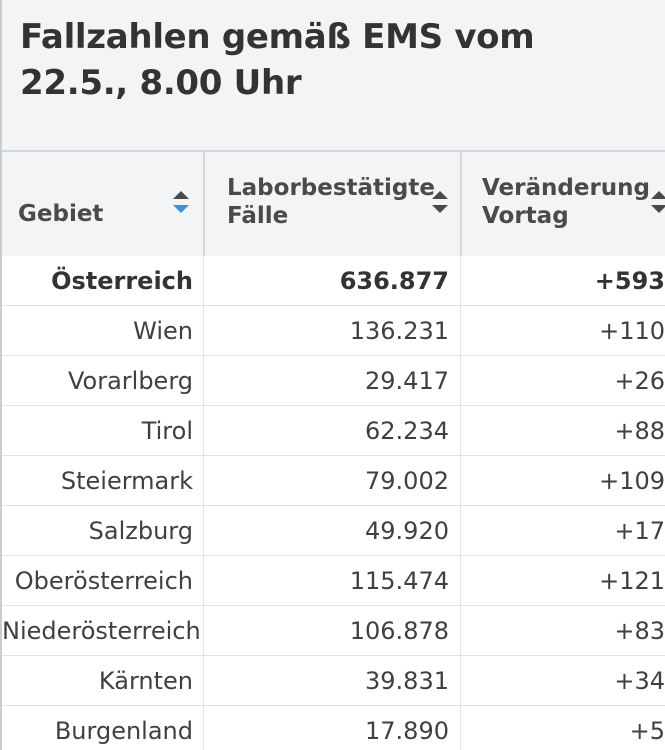  What do you see at coordinates (326, 481) in the screenshot?
I see `cell-faelle: 79.002` at bounding box center [326, 481].